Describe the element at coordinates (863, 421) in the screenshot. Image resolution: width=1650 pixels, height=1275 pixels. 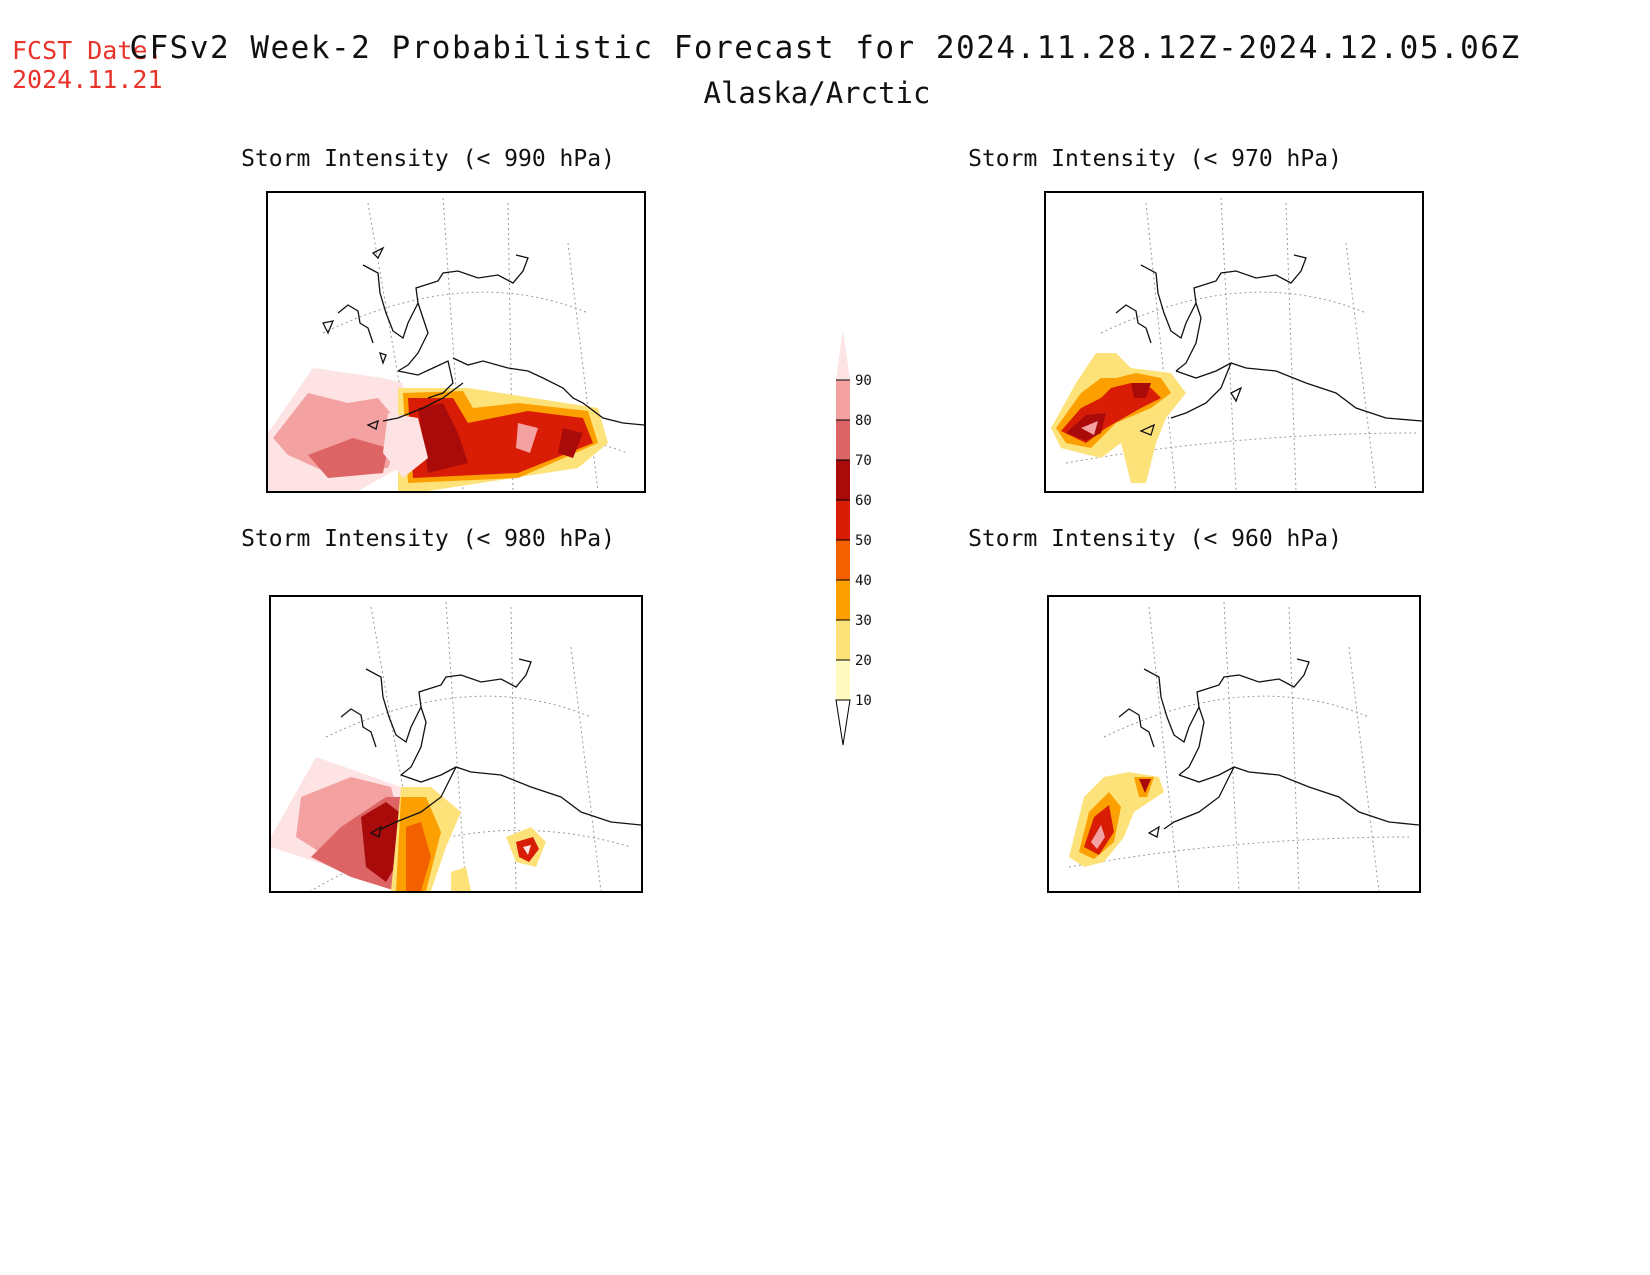
I see `legend-label-80: 80` at that location.